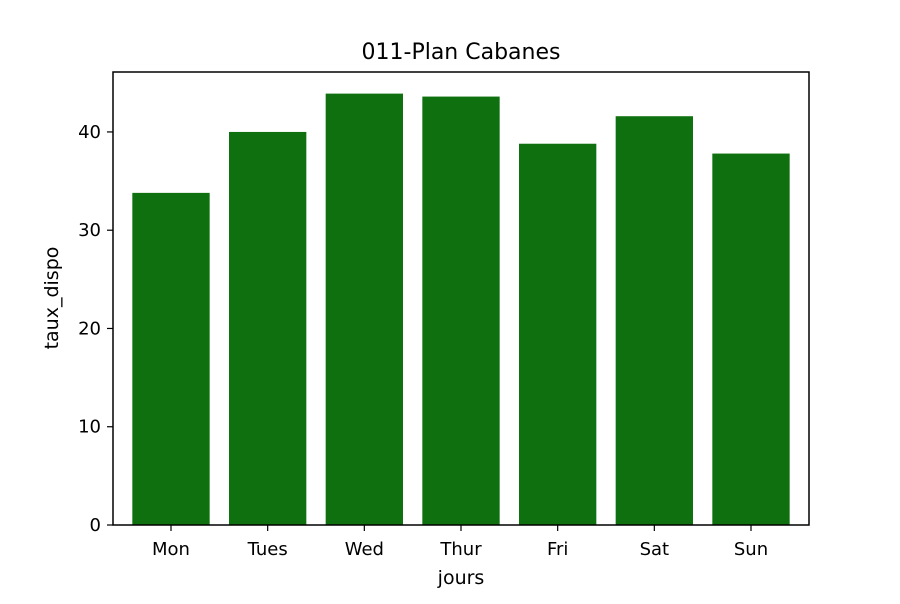  Describe the element at coordinates (461, 52) in the screenshot. I see `chart-title: 011-Plan Cabanes` at that location.